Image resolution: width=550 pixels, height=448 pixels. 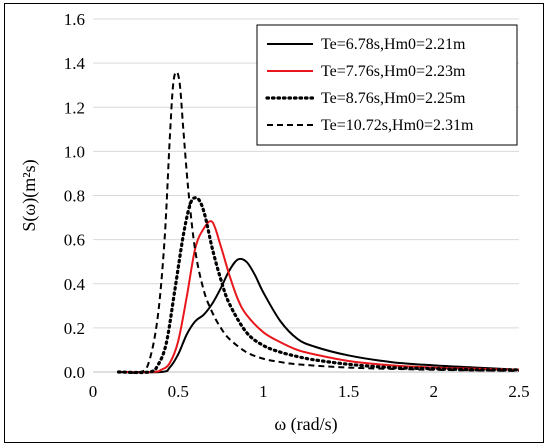 I want to click on y-tick-label: 0.4, so click(x=75, y=284).